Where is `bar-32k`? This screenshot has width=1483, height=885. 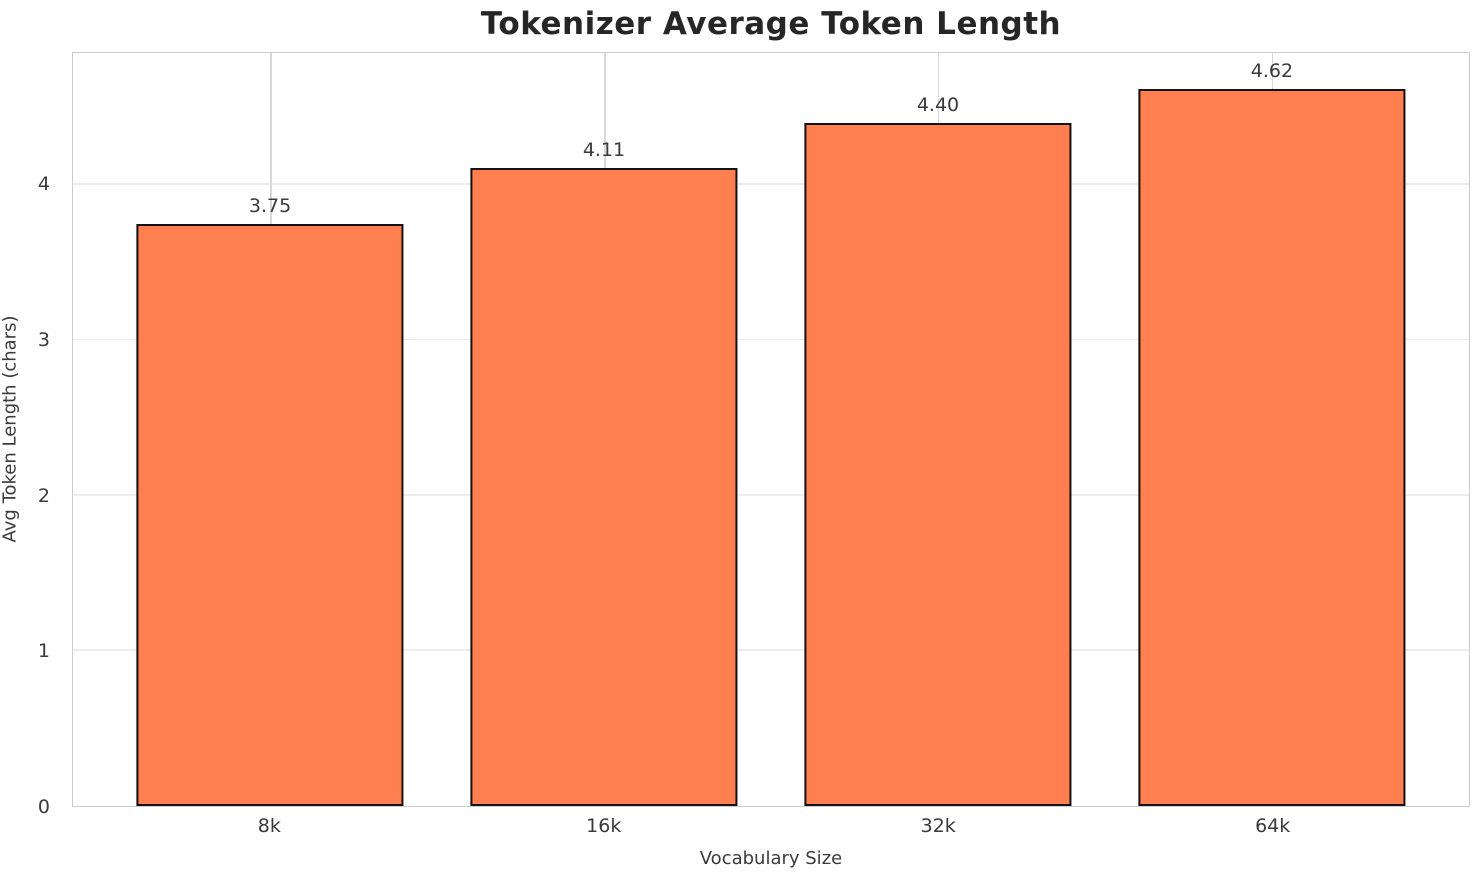 bar-32k is located at coordinates (938, 464).